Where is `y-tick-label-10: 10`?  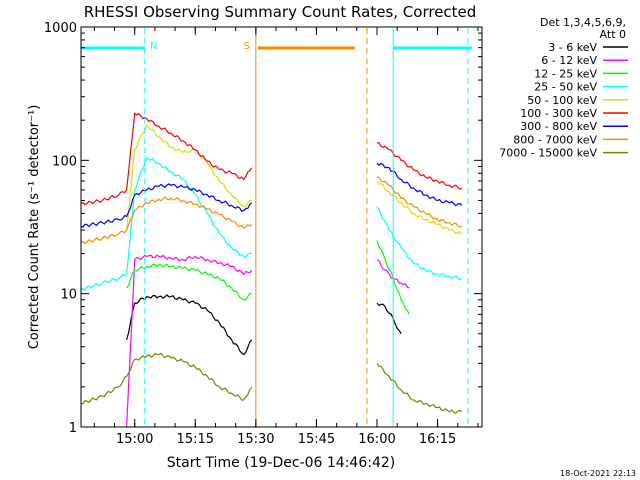 y-tick-label-10: 10 is located at coordinates (68, 295).